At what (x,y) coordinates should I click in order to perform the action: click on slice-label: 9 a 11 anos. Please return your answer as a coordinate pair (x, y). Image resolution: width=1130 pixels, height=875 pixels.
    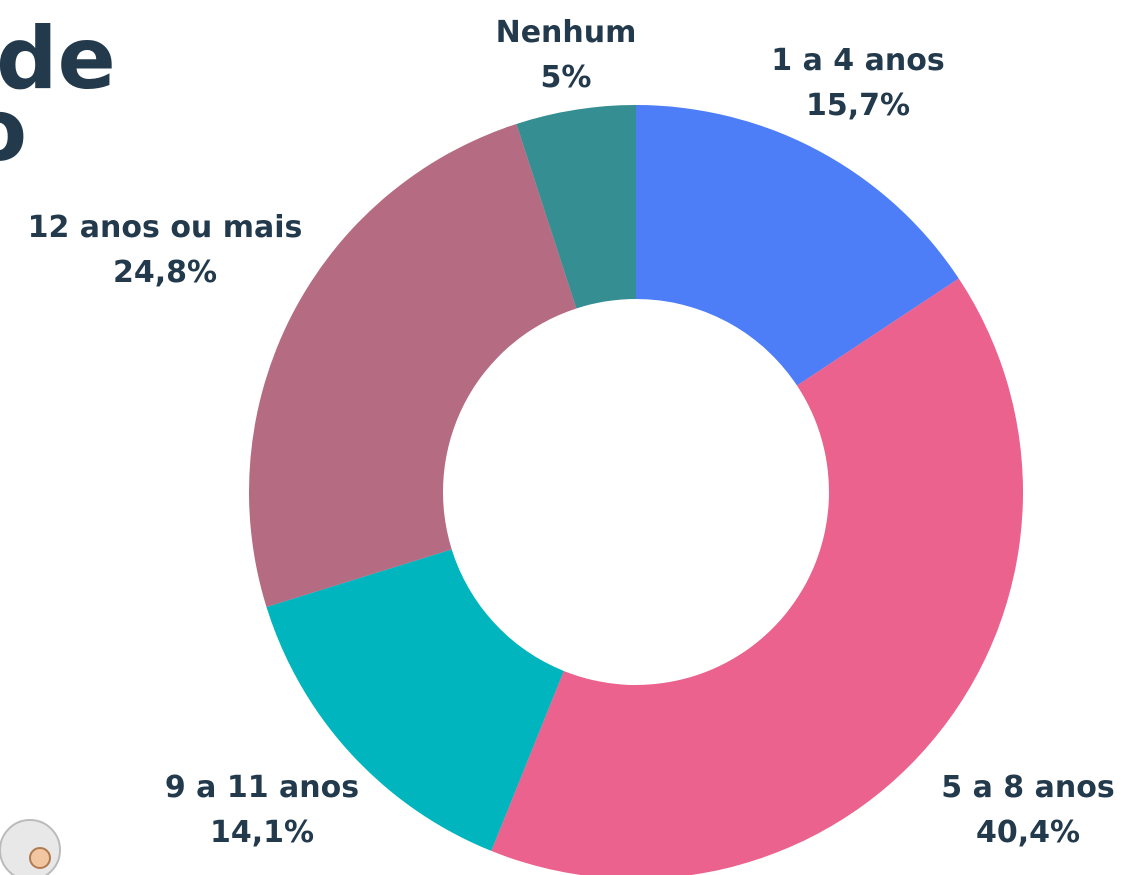
    Looking at the image, I should click on (262, 787).